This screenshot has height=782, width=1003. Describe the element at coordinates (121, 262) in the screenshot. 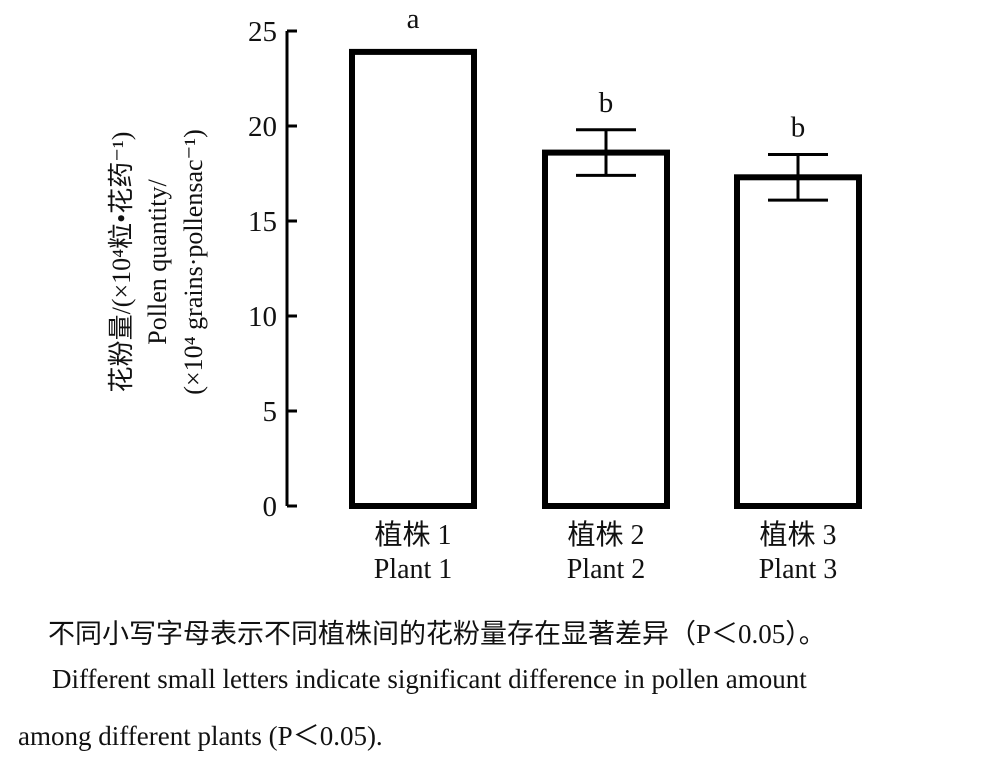

I see `y-label-line: 花粉量/(×10⁴粒•花药⁻¹)` at that location.